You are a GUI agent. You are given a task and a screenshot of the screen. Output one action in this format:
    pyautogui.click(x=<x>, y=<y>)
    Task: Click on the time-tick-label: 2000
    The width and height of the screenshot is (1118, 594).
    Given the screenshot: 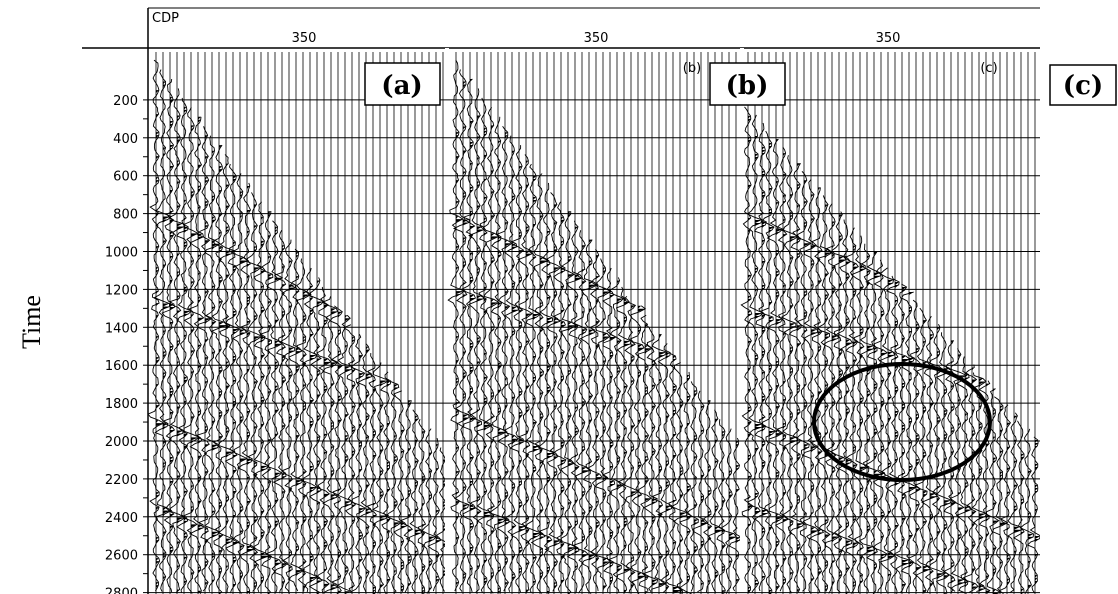 What is the action you would take?
    pyautogui.click(x=121, y=442)
    